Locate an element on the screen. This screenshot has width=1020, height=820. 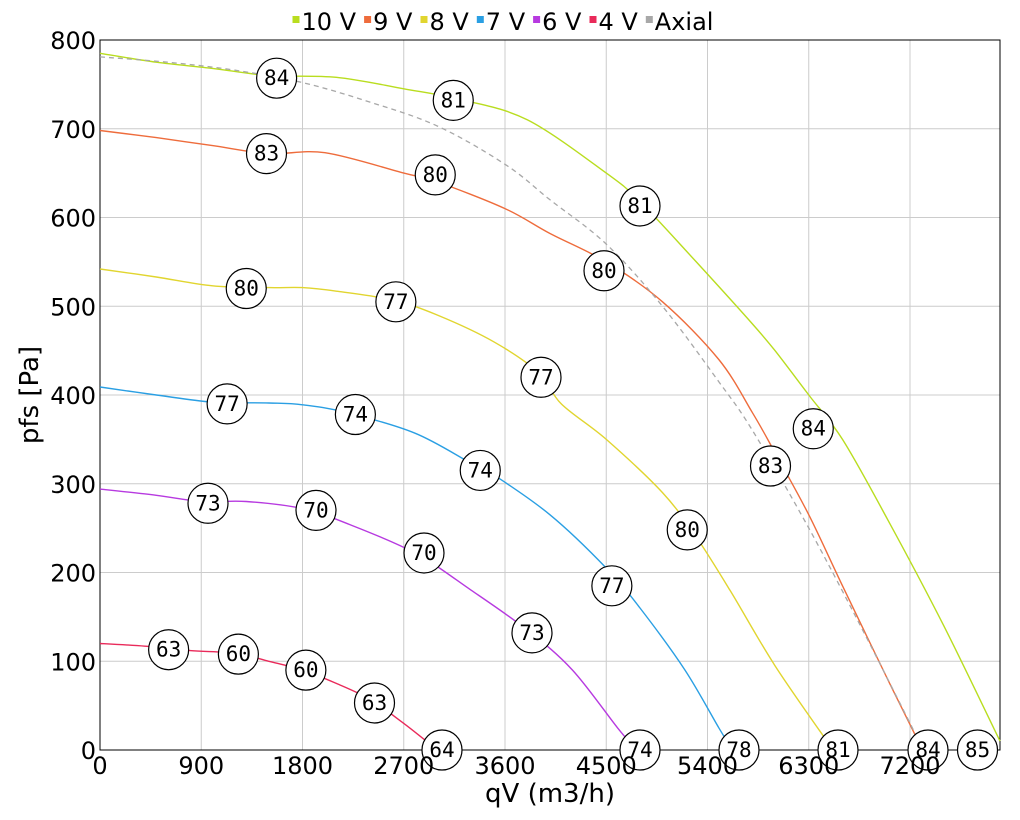
svg-text: 60 is located at coordinates (305, 670).